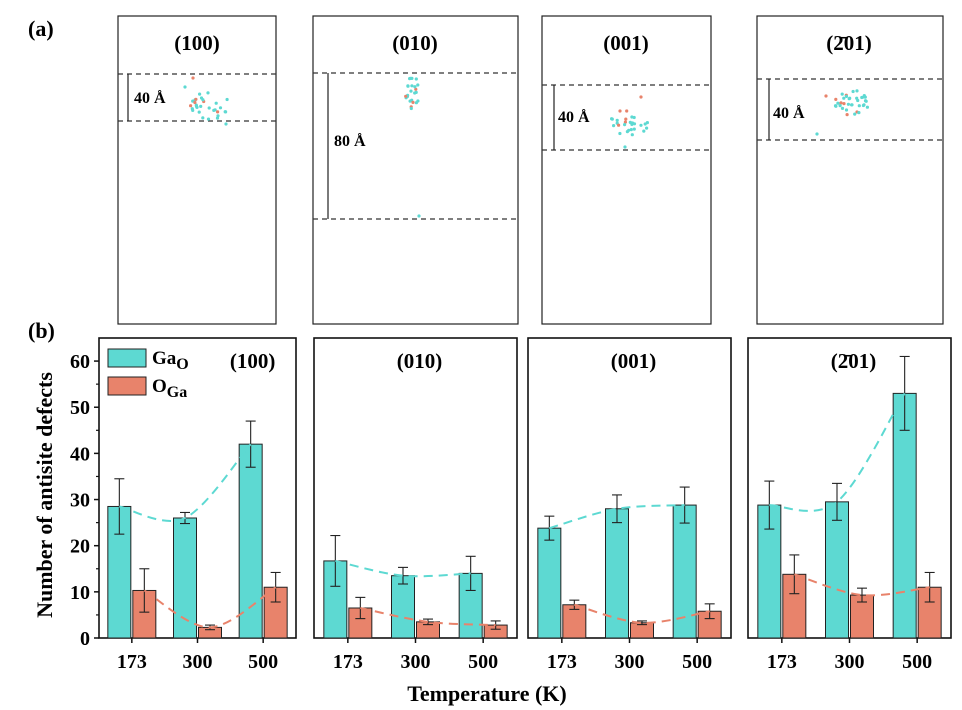 This screenshot has width=962, height=710. What do you see at coordinates (80, 501) in the screenshot?
I see `y-tick-label: 30` at bounding box center [80, 501].